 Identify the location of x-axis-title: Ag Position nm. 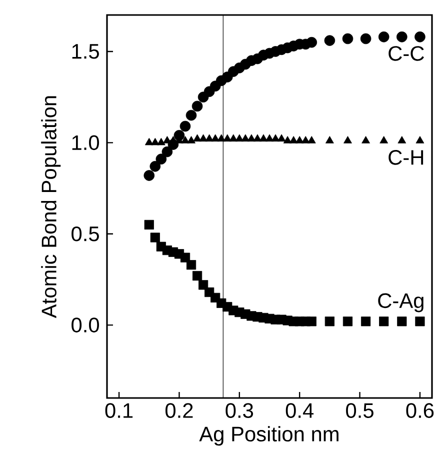
(268, 436).